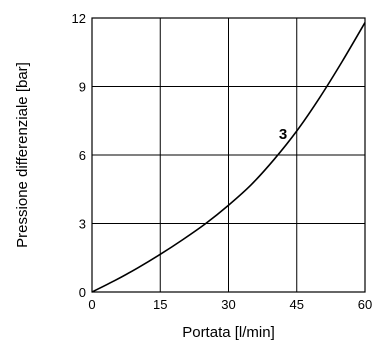 The image size is (374, 344). What do you see at coordinates (82, 155) in the screenshot?
I see `y-tick-label: 6` at bounding box center [82, 155].